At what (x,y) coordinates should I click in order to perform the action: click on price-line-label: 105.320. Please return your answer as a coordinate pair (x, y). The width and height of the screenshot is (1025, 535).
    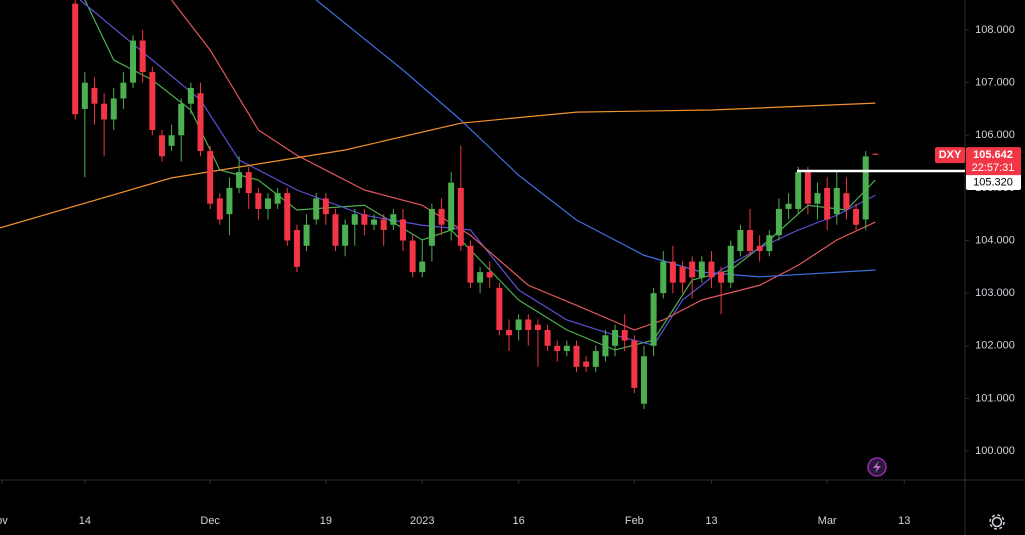
    Looking at the image, I should click on (993, 182).